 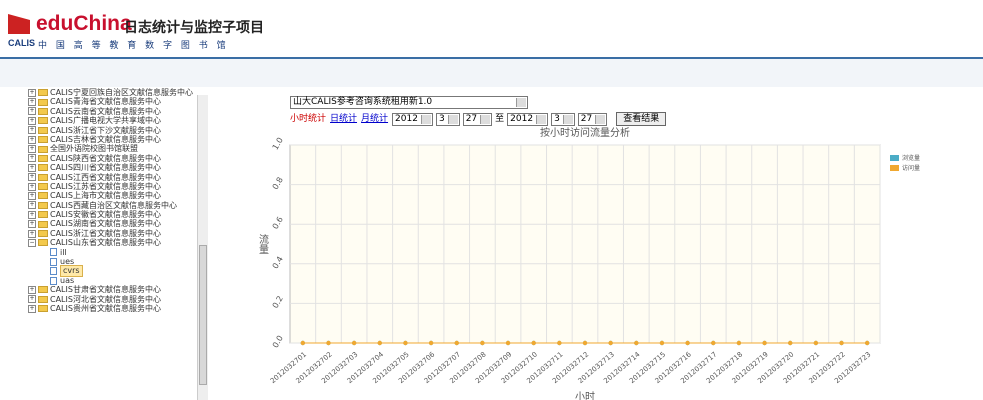 What do you see at coordinates (409, 102) in the screenshot?
I see `system-select: 山大CALIS参考咨询系统租用新1.0` at bounding box center [409, 102].